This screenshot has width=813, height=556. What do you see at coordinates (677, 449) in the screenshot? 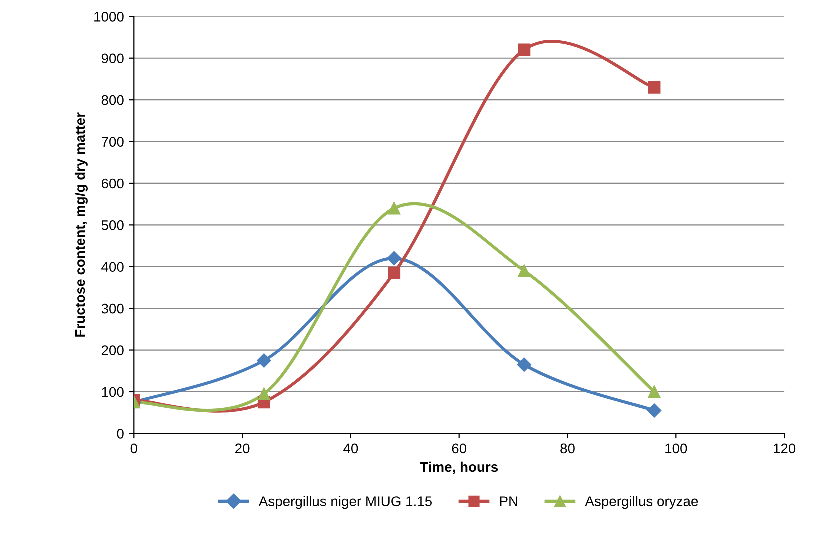
I see `x-tick-label: 100` at bounding box center [677, 449].